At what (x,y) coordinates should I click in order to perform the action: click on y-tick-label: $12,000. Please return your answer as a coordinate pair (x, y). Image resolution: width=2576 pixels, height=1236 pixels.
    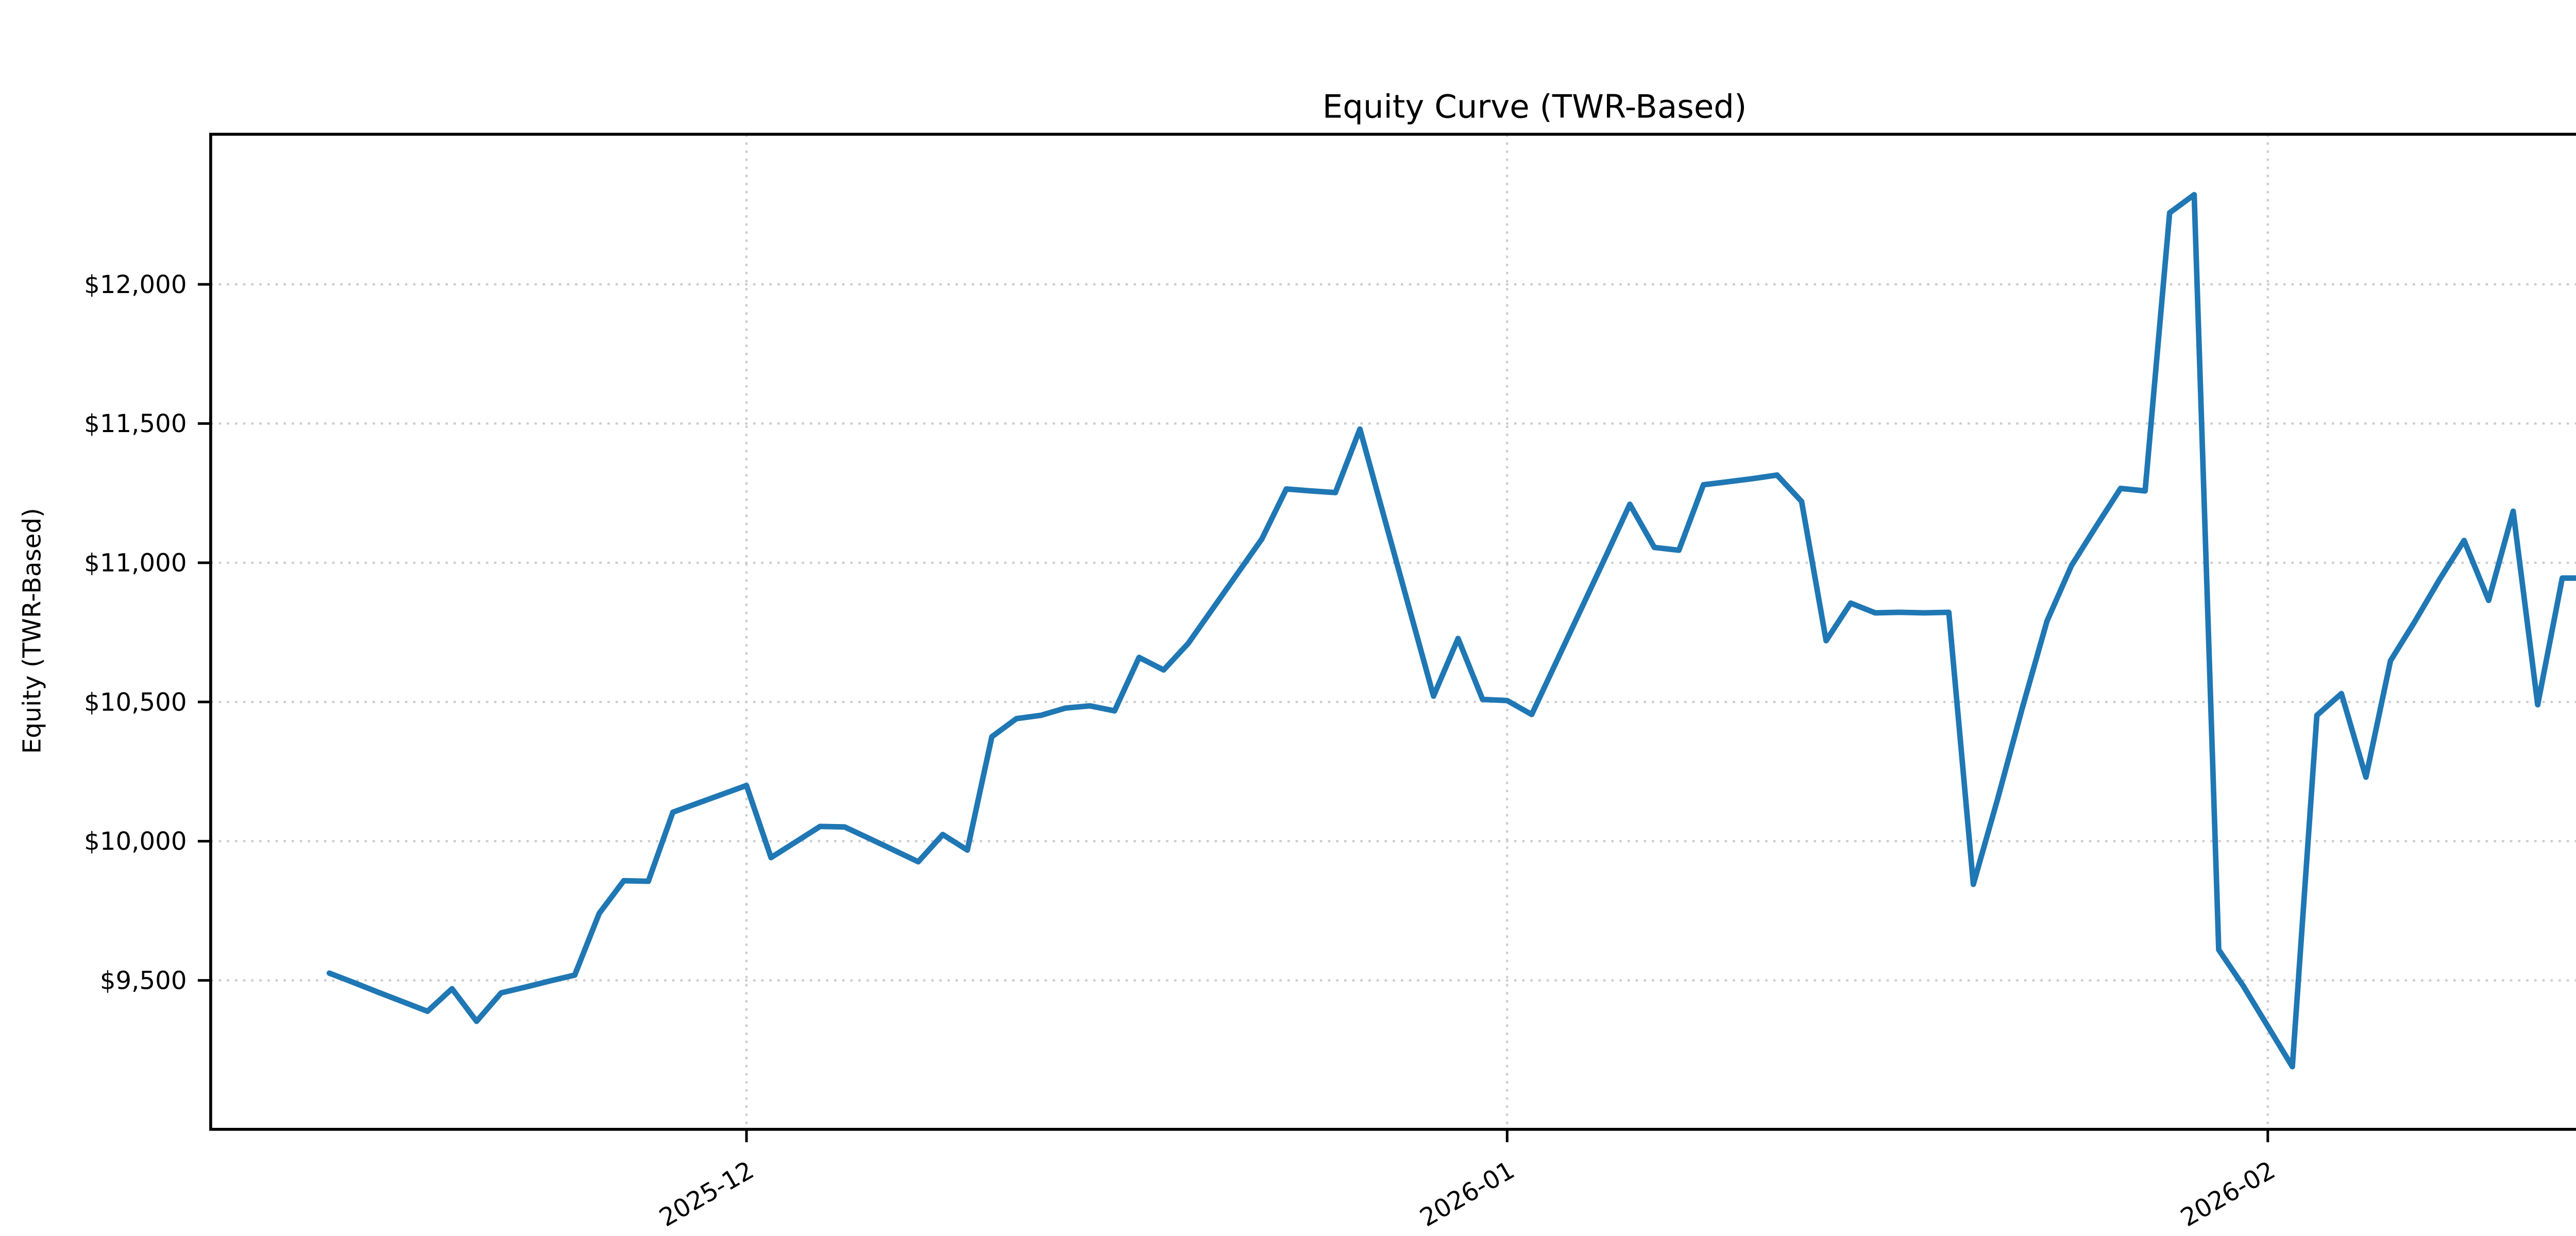
    Looking at the image, I should click on (135, 284).